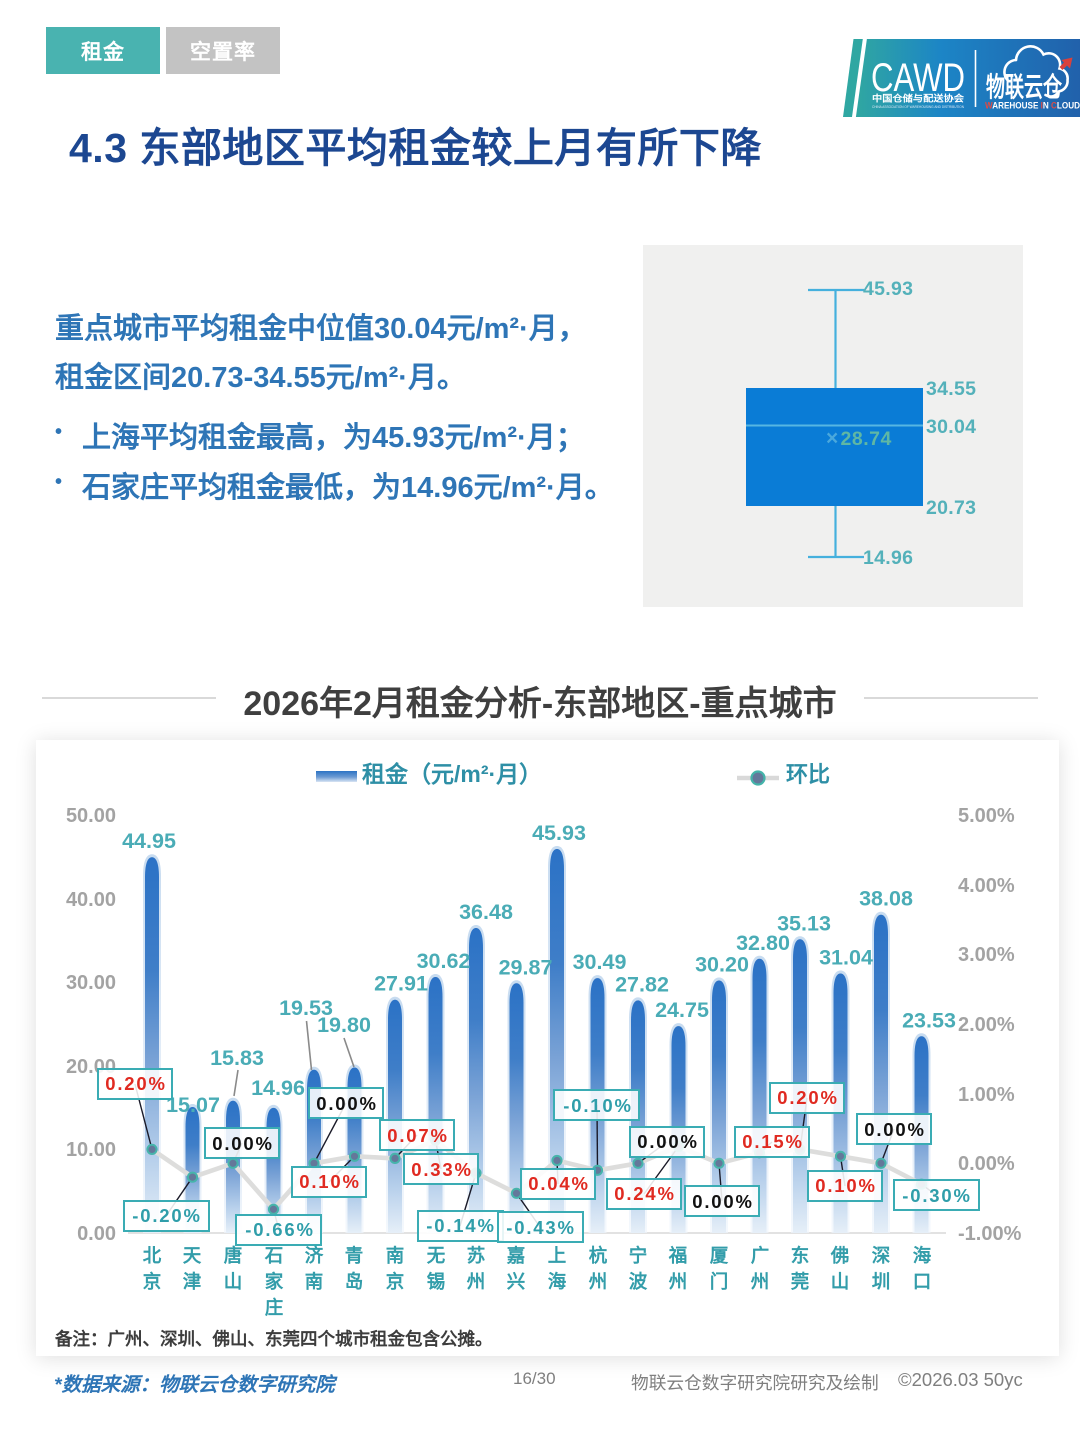 The height and width of the screenshot is (1440, 1080). I want to click on svg-text: 家, so click(274, 1281).